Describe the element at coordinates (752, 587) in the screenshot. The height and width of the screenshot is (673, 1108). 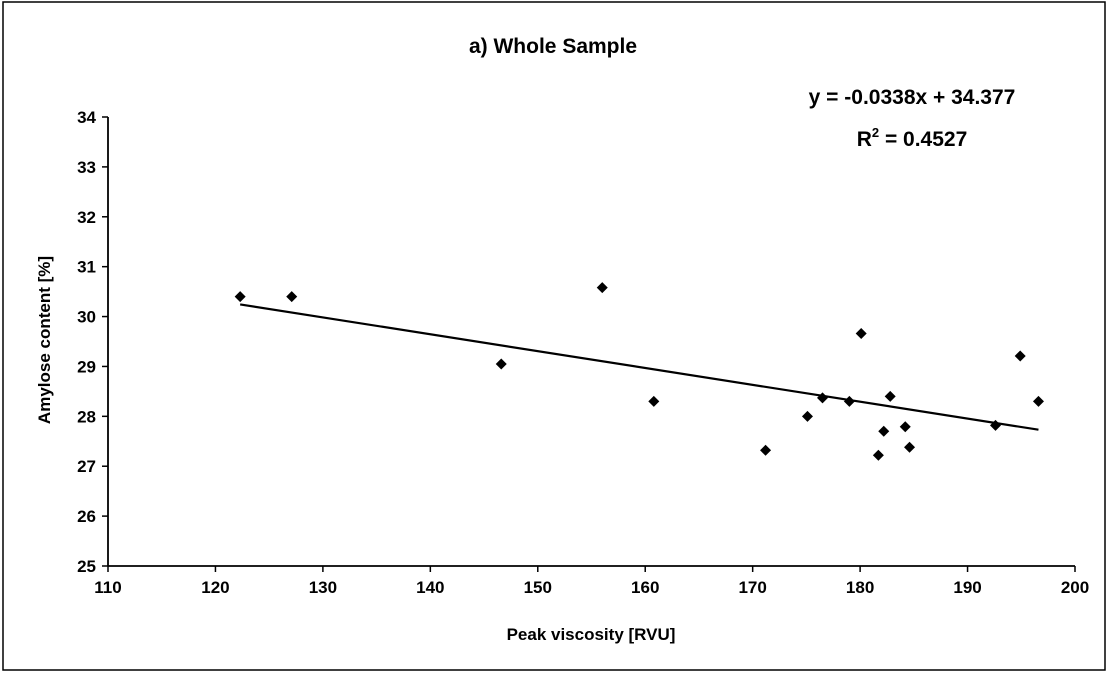
I see `x-tick-label: 170` at that location.